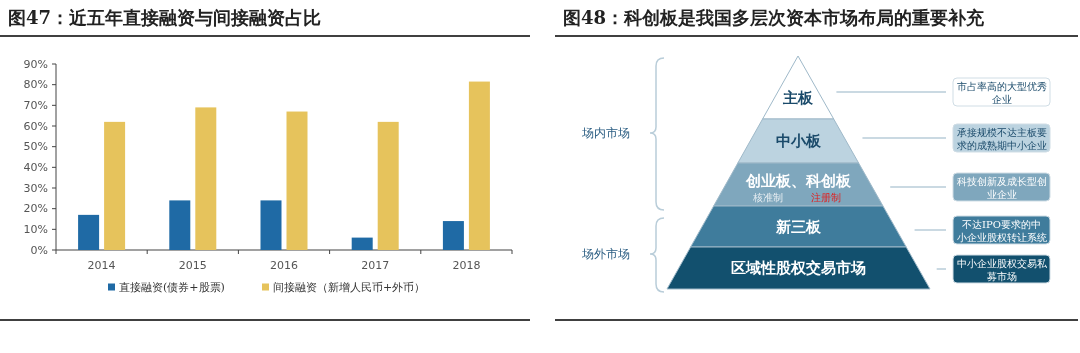  I want to click on text: 图48：科创板是我国多层次资本市场布局的重要补充, so click(774, 17).